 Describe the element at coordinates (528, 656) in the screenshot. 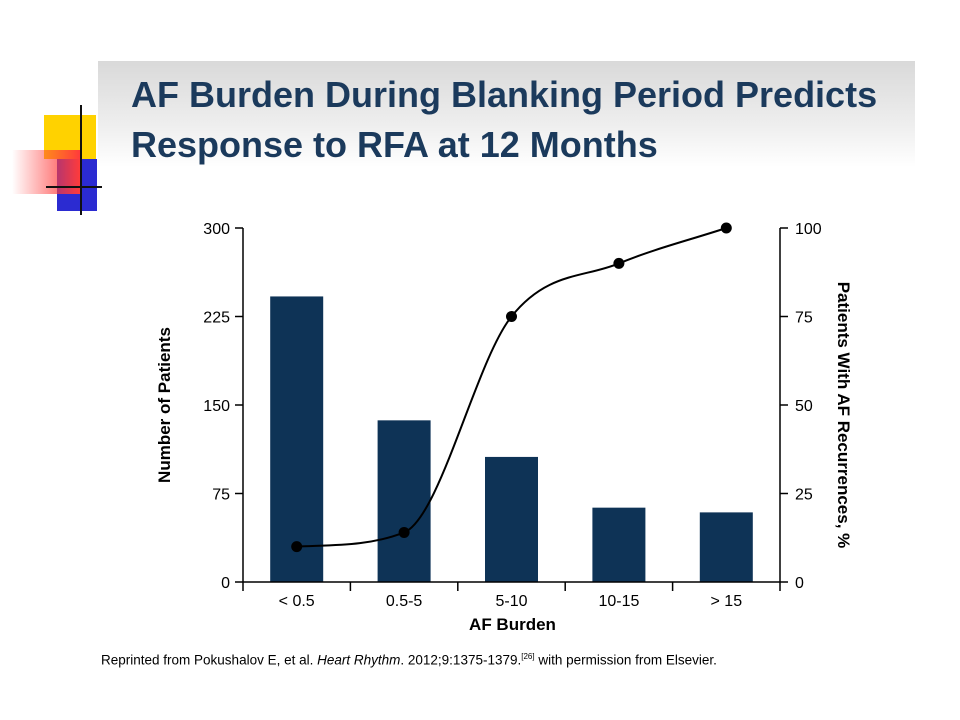

I see `citation-ref: [26]` at that location.